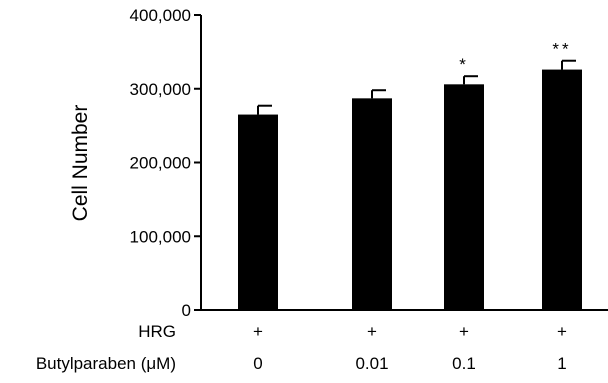 The width and height of the screenshot is (608, 383). What do you see at coordinates (257, 363) in the screenshot?
I see `condition-value: 0` at bounding box center [257, 363].